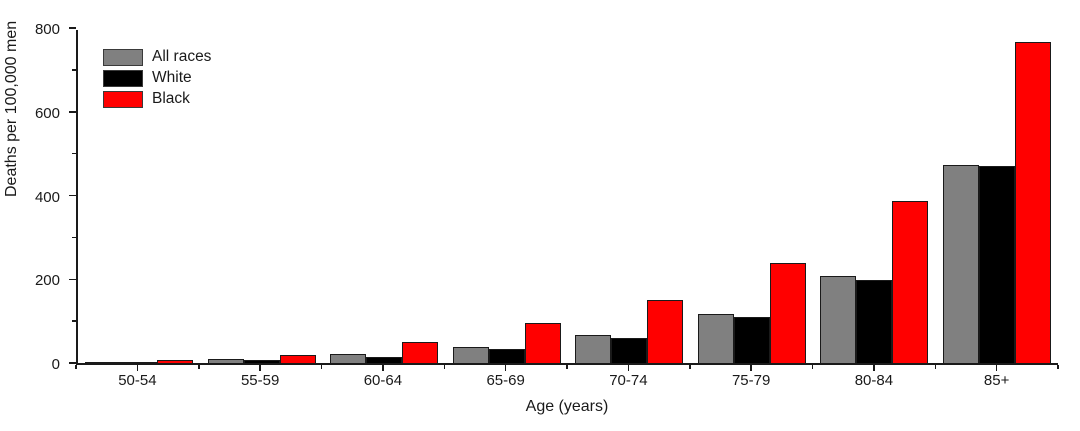  I want to click on legend-row: White, so click(157, 78).